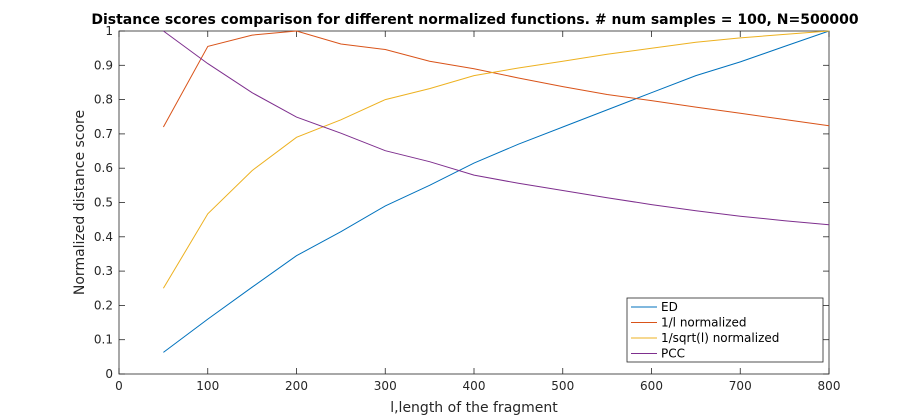  What do you see at coordinates (474, 386) in the screenshot?
I see `x-tick-label: 400` at bounding box center [474, 386].